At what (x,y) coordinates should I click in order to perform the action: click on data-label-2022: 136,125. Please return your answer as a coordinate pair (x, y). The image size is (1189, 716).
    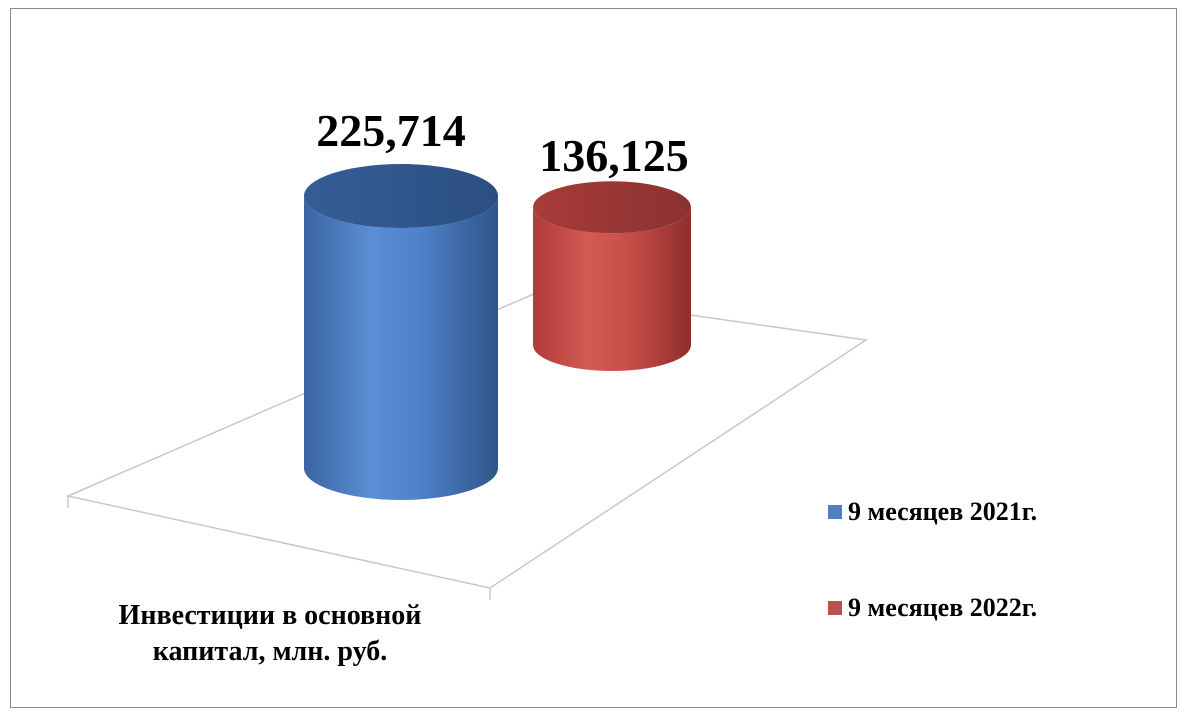
    Looking at the image, I should click on (614, 155).